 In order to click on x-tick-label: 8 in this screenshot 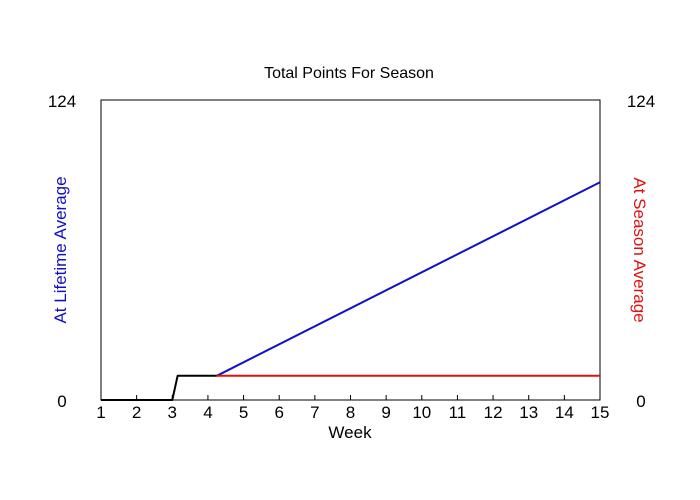, I will do `click(350, 412)`.